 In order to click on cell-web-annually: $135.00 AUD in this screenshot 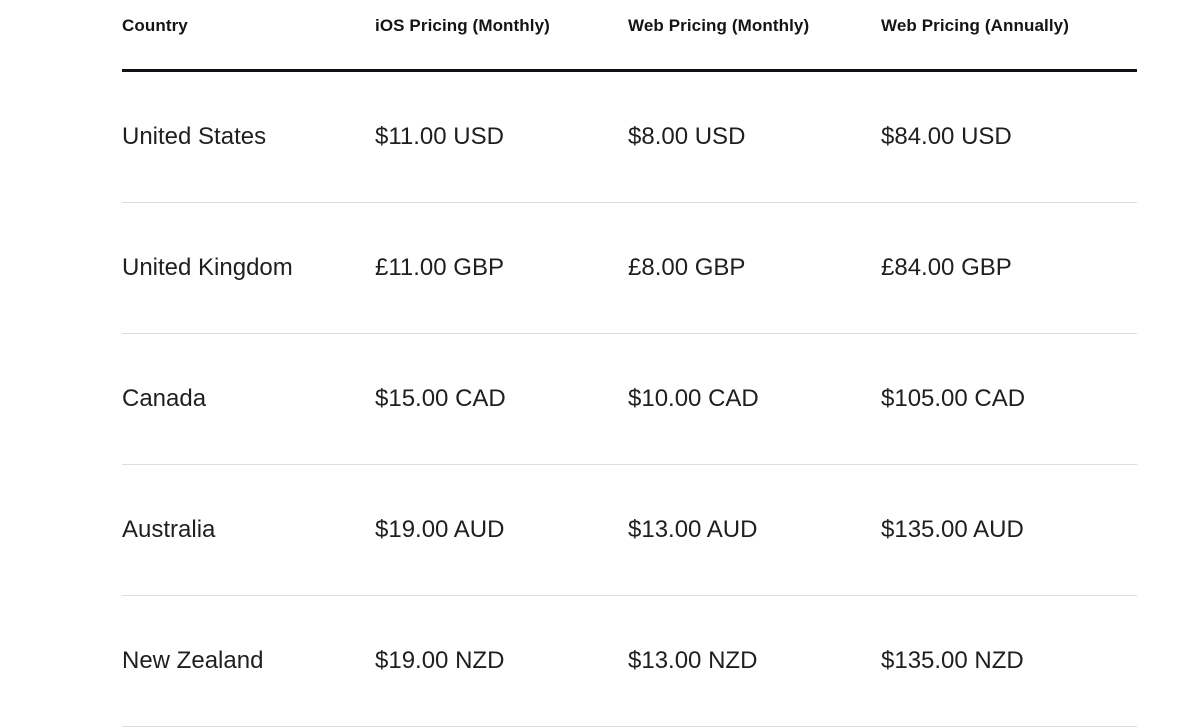, I will do `click(1009, 530)`.